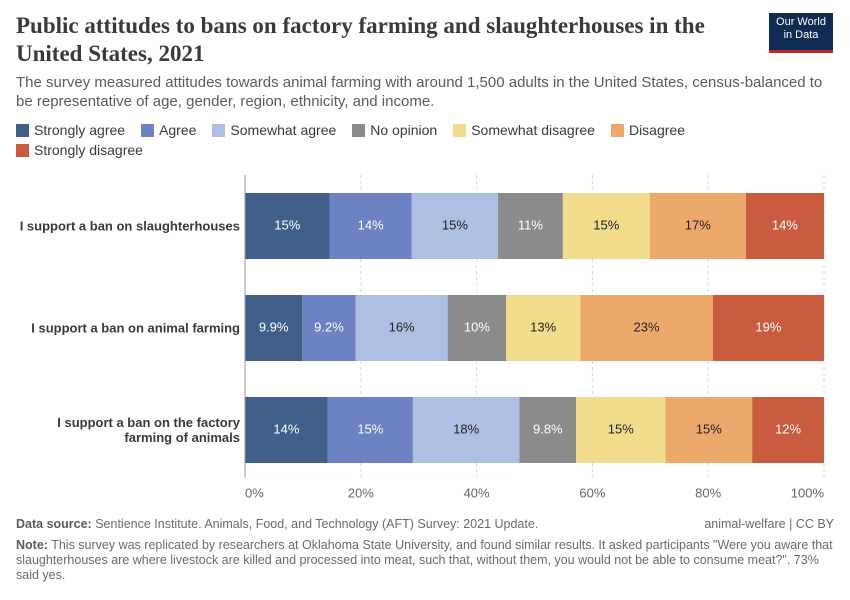 This screenshot has width=850, height=600. I want to click on x-tick-label: 20%, so click(361, 492).